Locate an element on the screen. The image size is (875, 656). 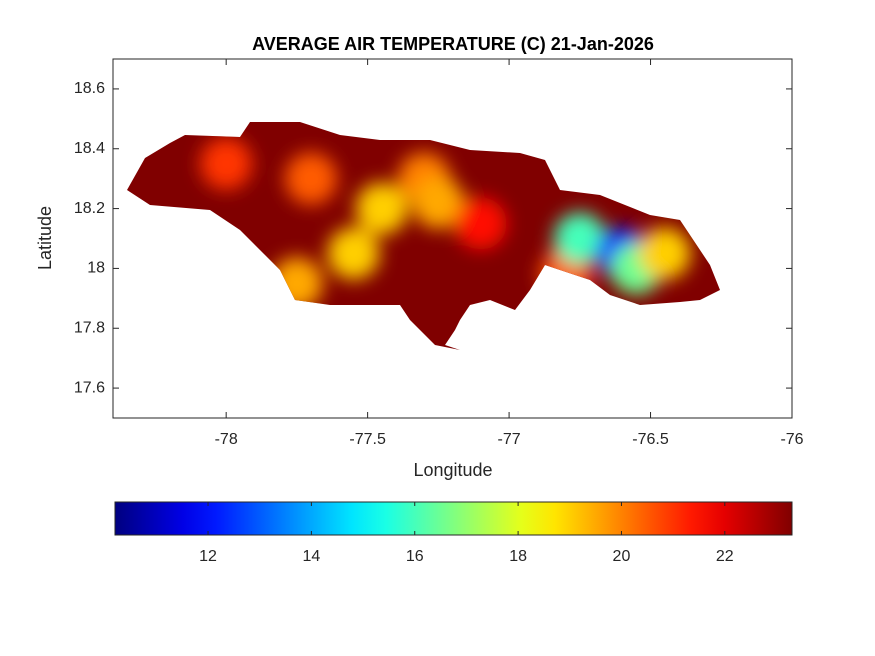
colorbar-tick-label: 22 is located at coordinates (725, 556).